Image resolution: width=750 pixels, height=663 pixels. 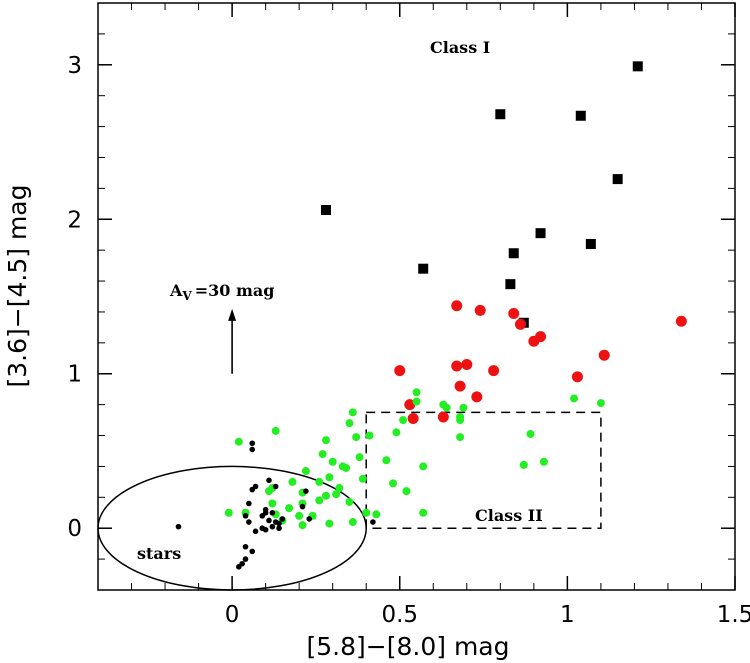 I want to click on stars-label: stars, so click(x=159, y=553).